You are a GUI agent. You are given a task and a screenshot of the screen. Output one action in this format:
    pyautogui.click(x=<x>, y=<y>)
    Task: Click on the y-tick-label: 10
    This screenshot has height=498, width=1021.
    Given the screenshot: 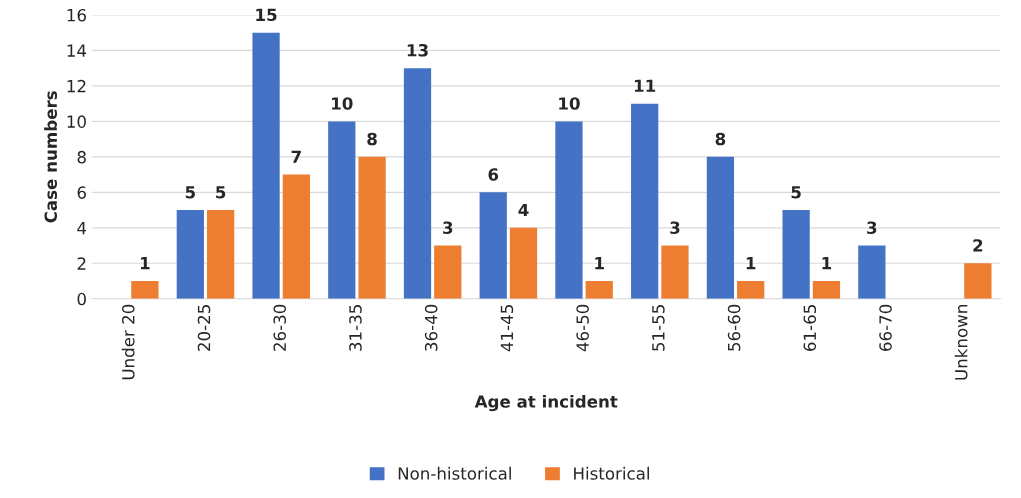 What is the action you would take?
    pyautogui.click(x=76, y=121)
    